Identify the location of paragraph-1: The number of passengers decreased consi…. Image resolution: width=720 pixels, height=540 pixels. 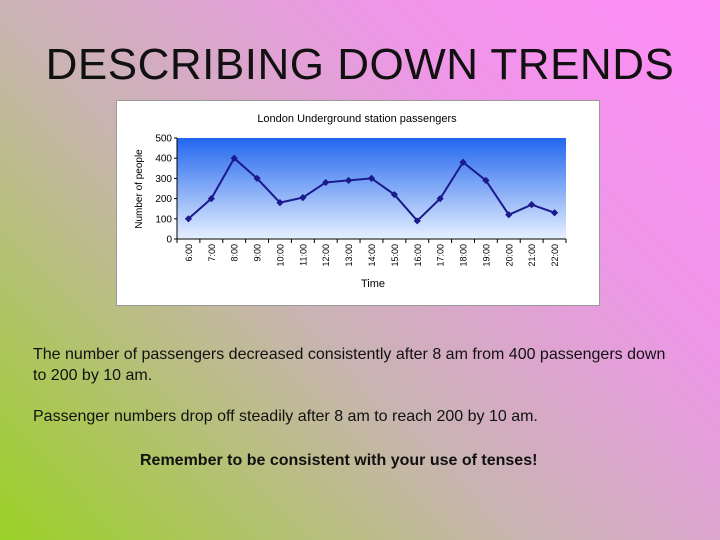
(349, 365).